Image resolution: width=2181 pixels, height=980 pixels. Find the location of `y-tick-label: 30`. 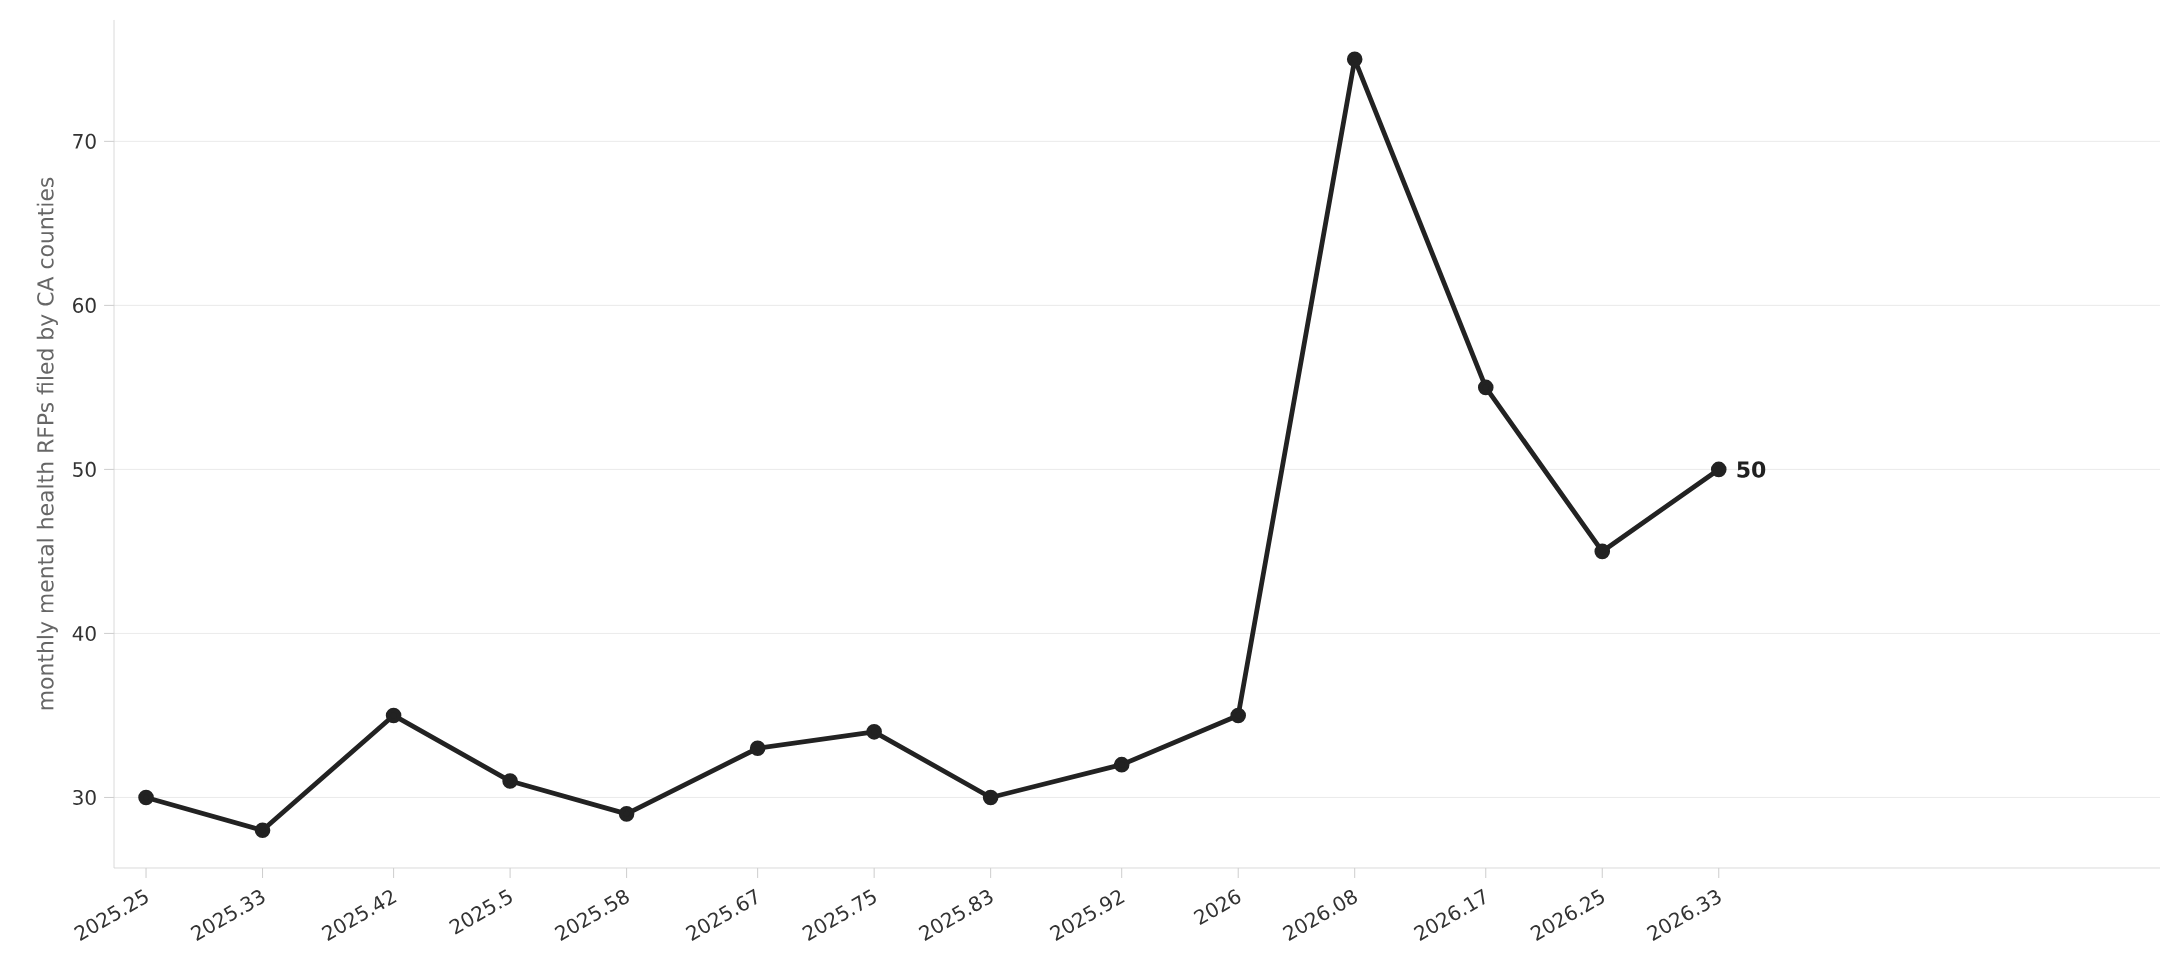

y-tick-label: 30 is located at coordinates (84, 797).